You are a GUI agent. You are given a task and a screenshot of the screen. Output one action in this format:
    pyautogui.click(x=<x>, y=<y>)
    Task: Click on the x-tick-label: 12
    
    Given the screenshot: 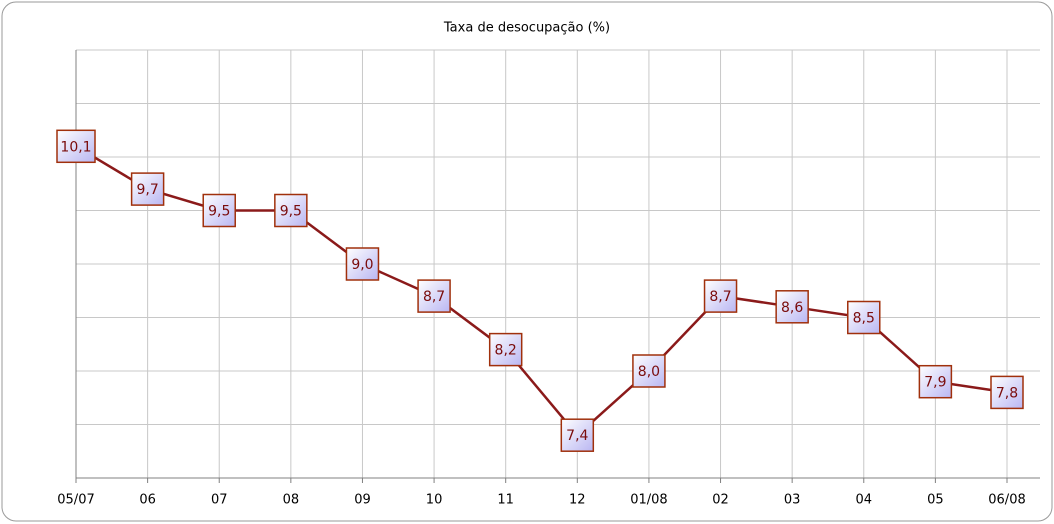 What is the action you would take?
    pyautogui.click(x=577, y=500)
    